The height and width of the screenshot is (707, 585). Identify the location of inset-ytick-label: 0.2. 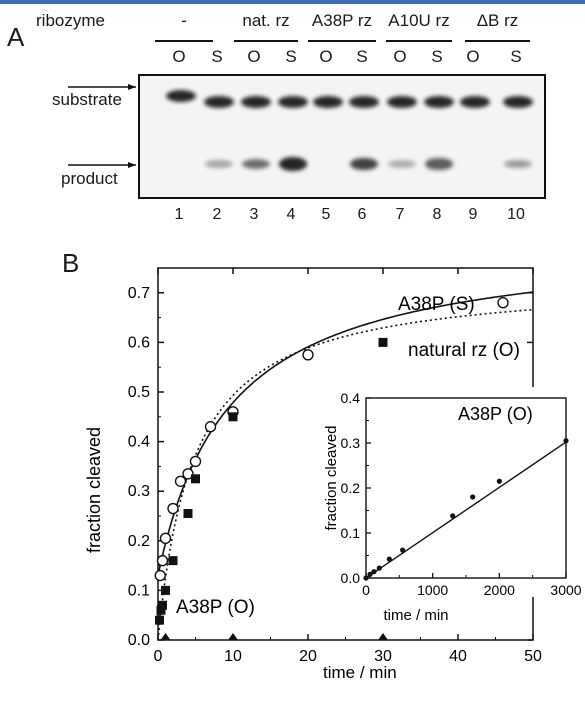
(351, 488).